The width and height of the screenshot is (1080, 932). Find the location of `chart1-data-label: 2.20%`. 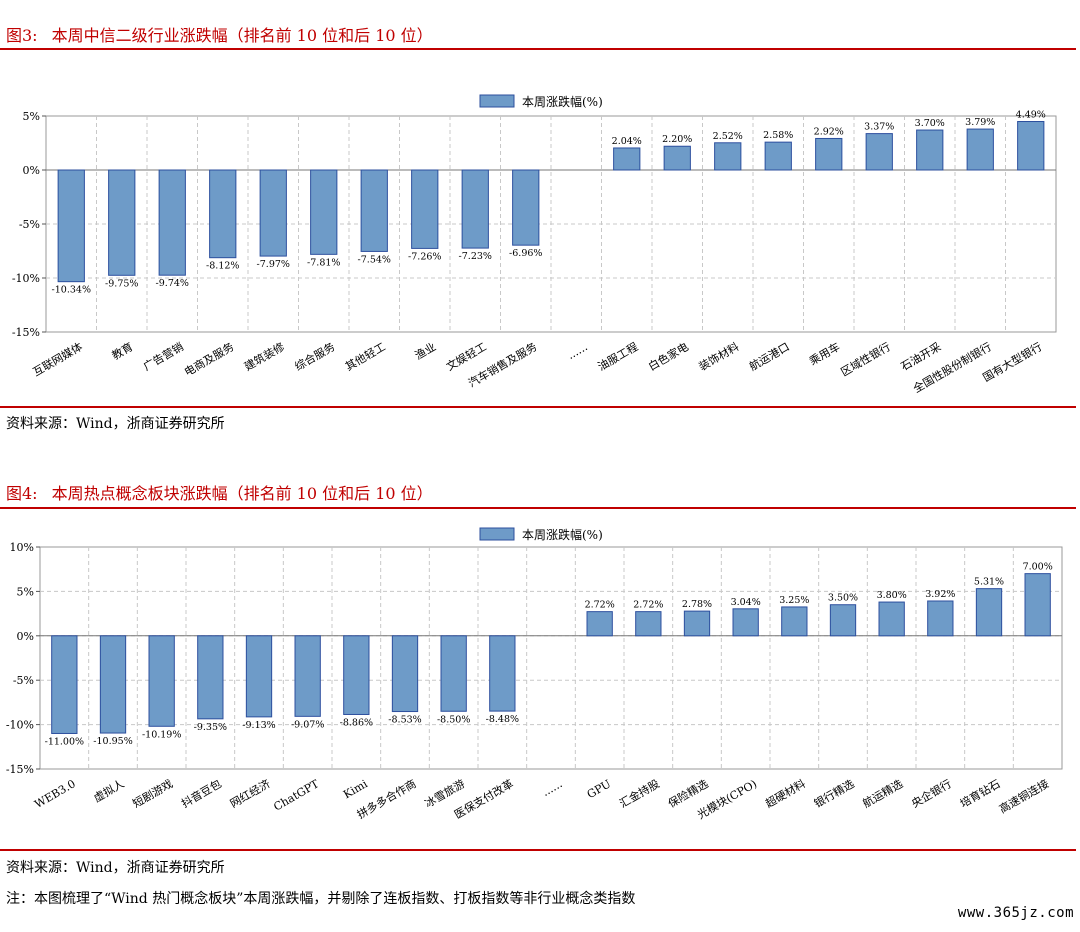

chart1-data-label: 2.20% is located at coordinates (677, 139).